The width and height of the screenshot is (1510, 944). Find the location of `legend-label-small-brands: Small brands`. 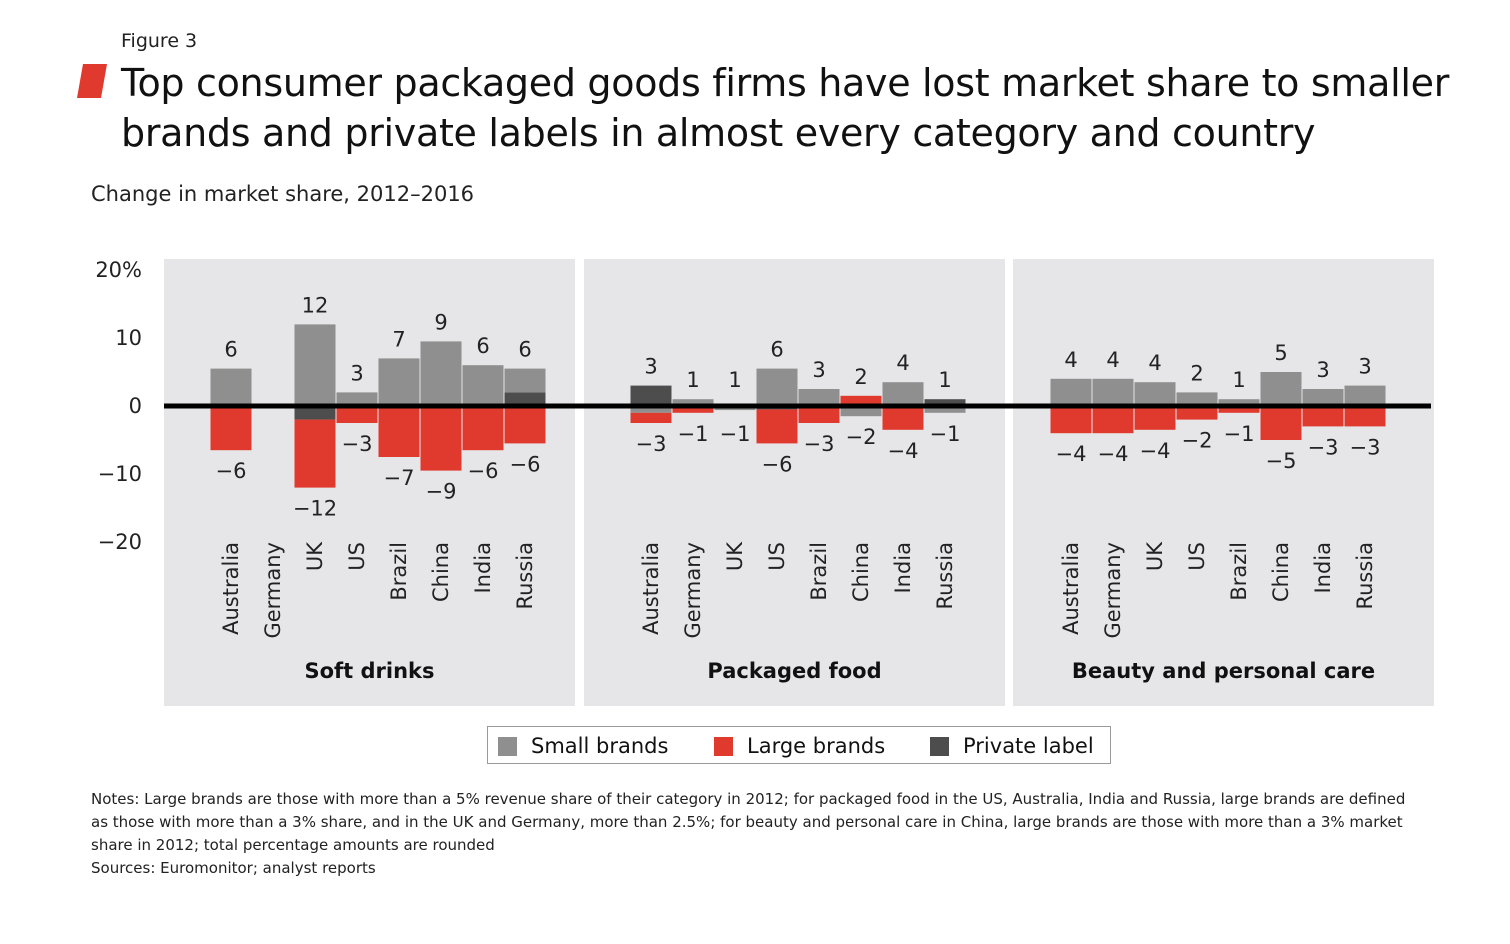

legend-label-small-brands: Small brands is located at coordinates (600, 746).